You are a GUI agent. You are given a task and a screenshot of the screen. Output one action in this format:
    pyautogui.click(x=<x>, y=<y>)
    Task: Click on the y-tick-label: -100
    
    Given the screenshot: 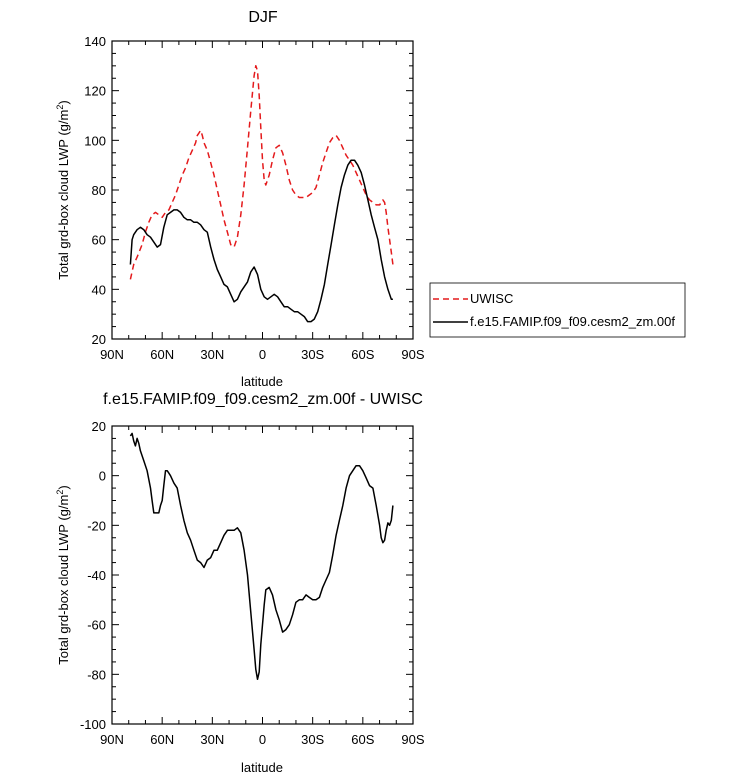 What is the action you would take?
    pyautogui.click(x=93, y=724)
    